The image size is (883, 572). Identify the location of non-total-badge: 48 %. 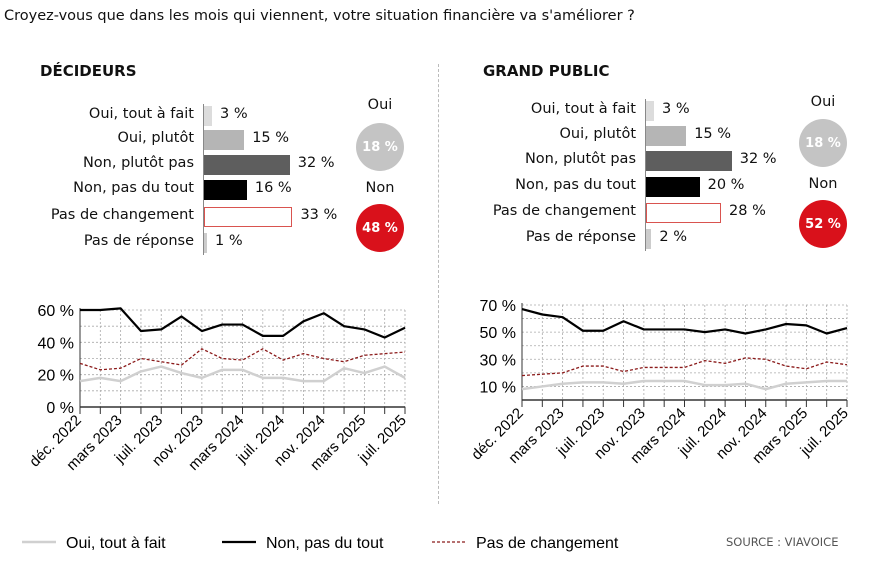
(380, 228).